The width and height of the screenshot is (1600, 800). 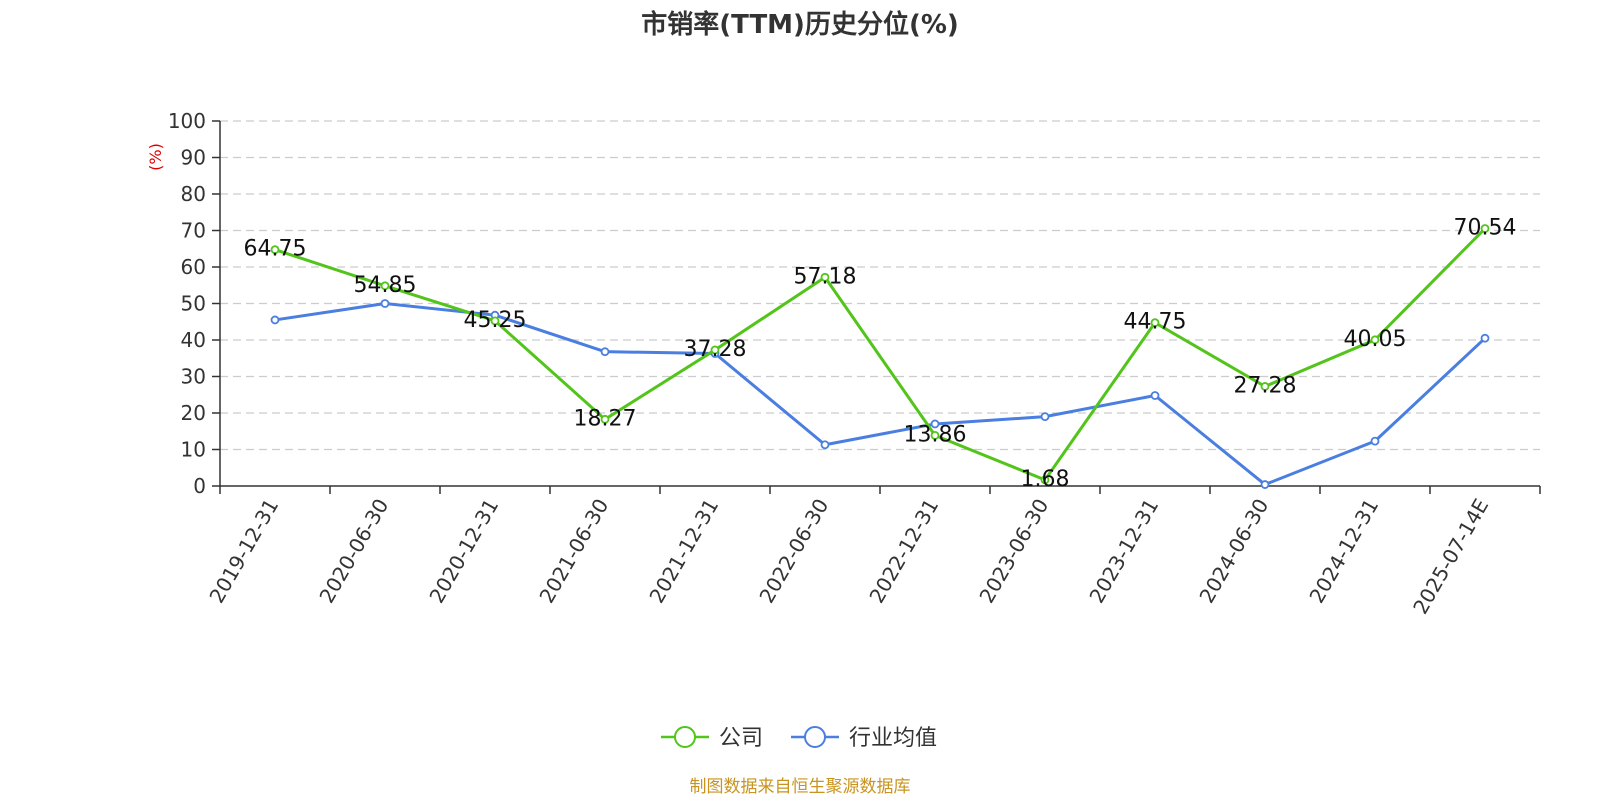 What do you see at coordinates (1450, 557) in the screenshot?
I see `x-tick-label: 2025-07-14E` at bounding box center [1450, 557].